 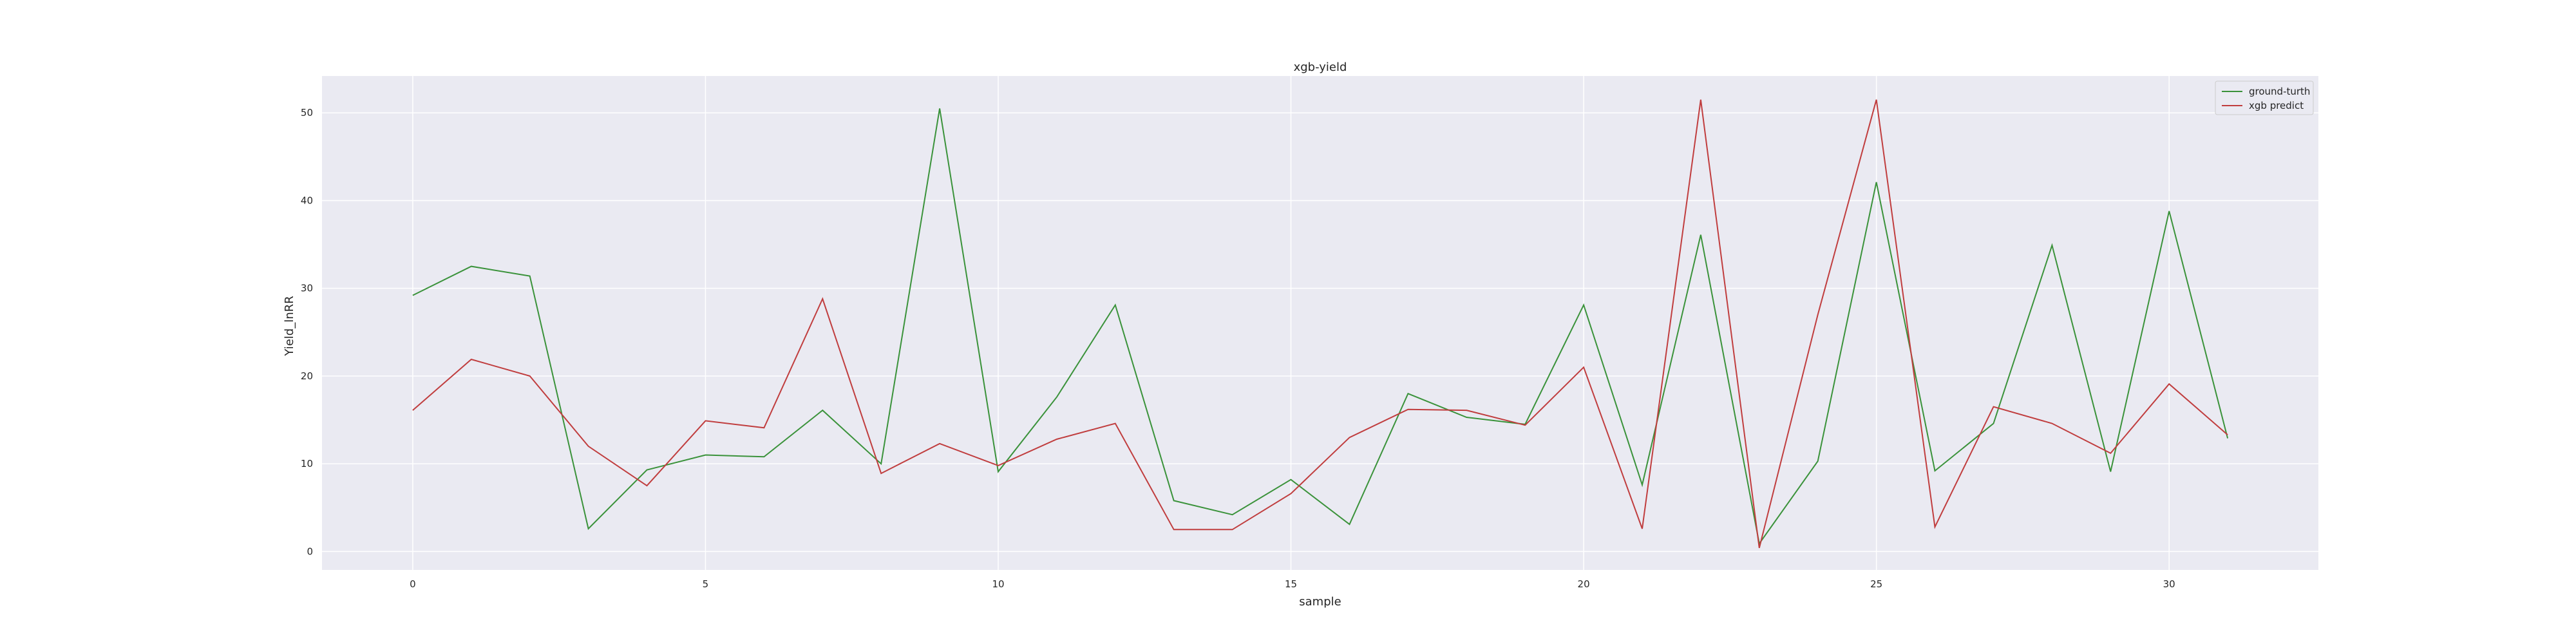 I want to click on x-tick-label: 5, so click(x=706, y=584).